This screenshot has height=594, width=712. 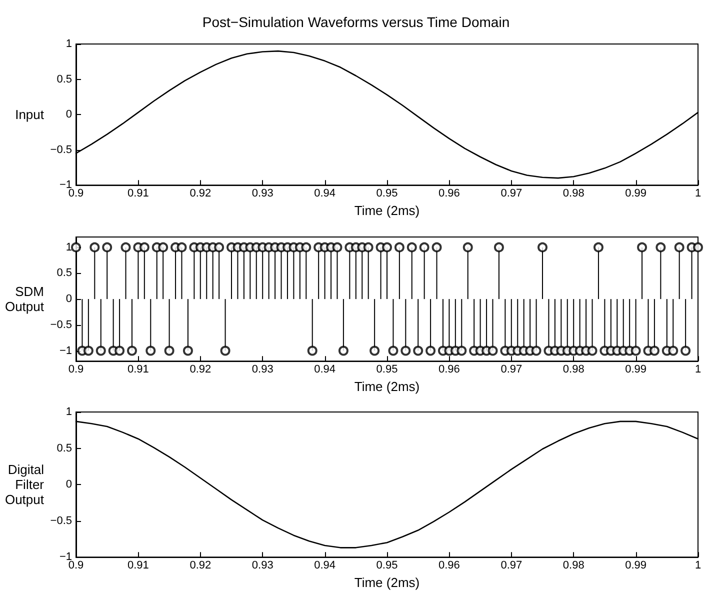 I want to click on y-axis-title: SDM Output, so click(x=24, y=299).